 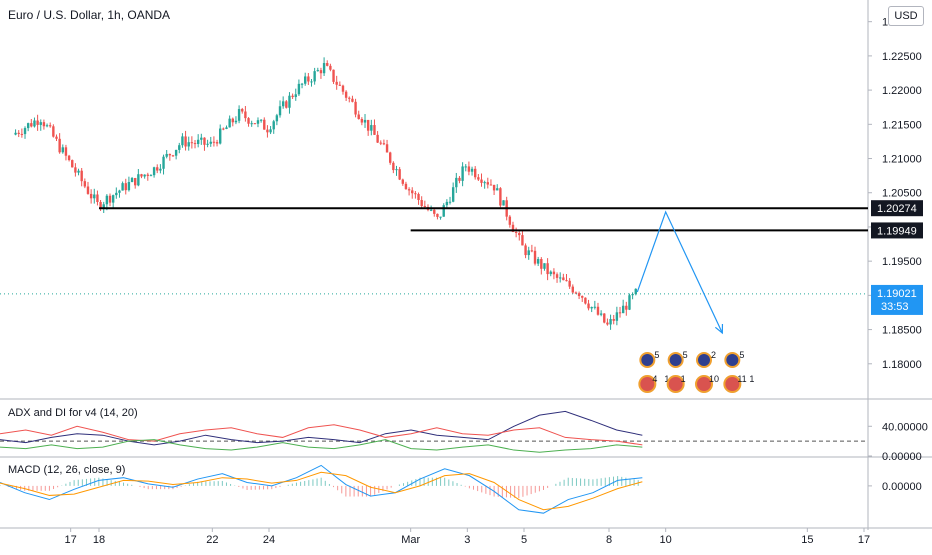 I want to click on chart-title: Euro / U.S. Dollar, 1h, OANDA, so click(x=89, y=15).